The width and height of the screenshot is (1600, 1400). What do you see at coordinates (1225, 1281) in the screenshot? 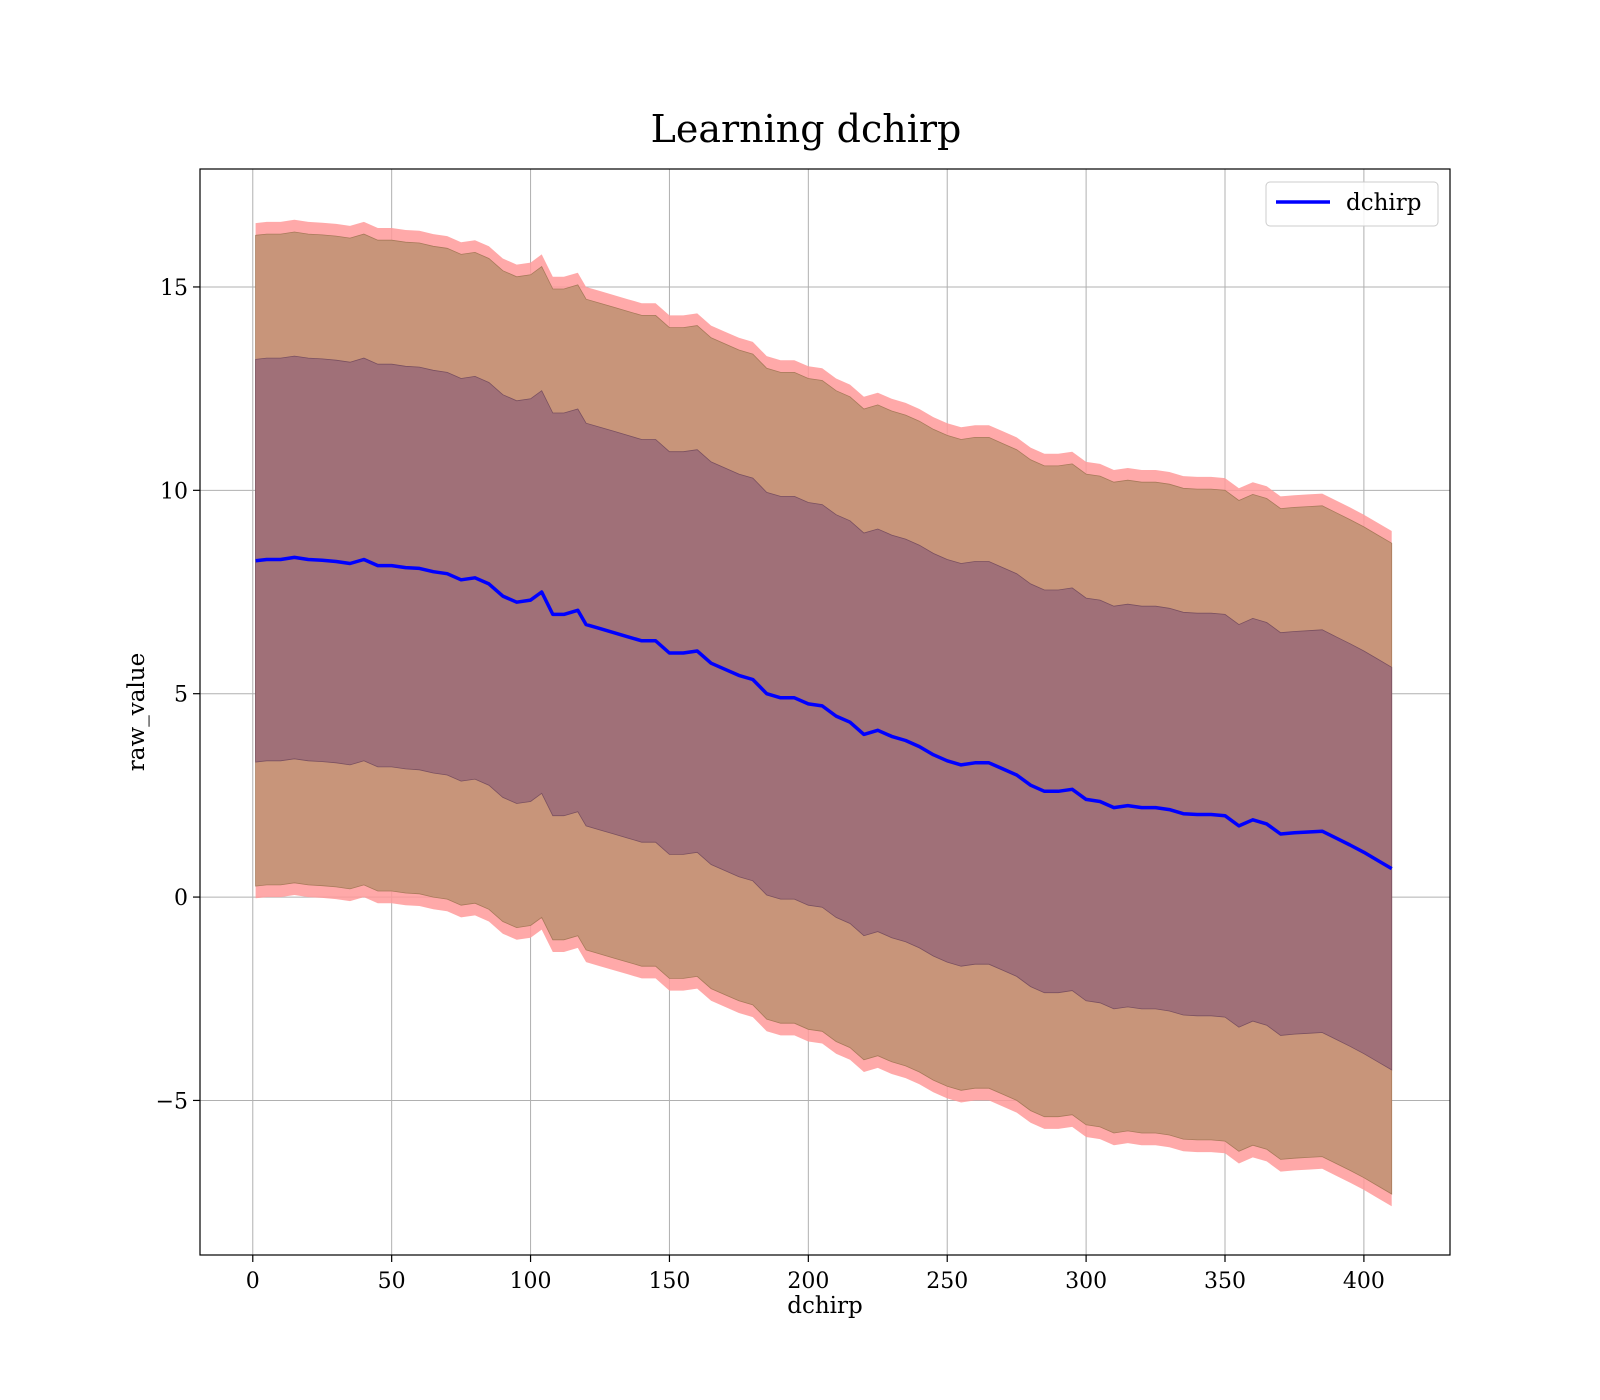
I see `x-tick-label: 350` at bounding box center [1225, 1281].